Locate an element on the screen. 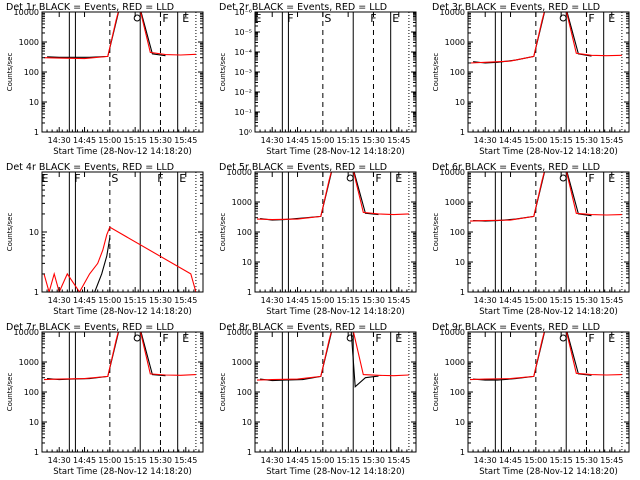  panel-title: Det 5r BLACK = Events, RED = LLD is located at coordinates (303, 167).